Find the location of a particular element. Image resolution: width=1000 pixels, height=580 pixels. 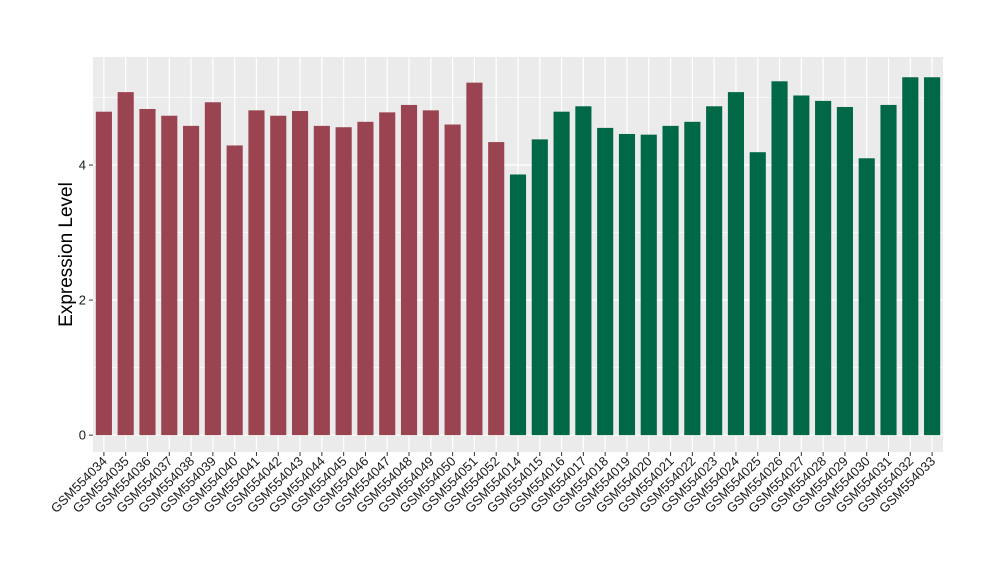

bar-GSM554026 is located at coordinates (779, 258).